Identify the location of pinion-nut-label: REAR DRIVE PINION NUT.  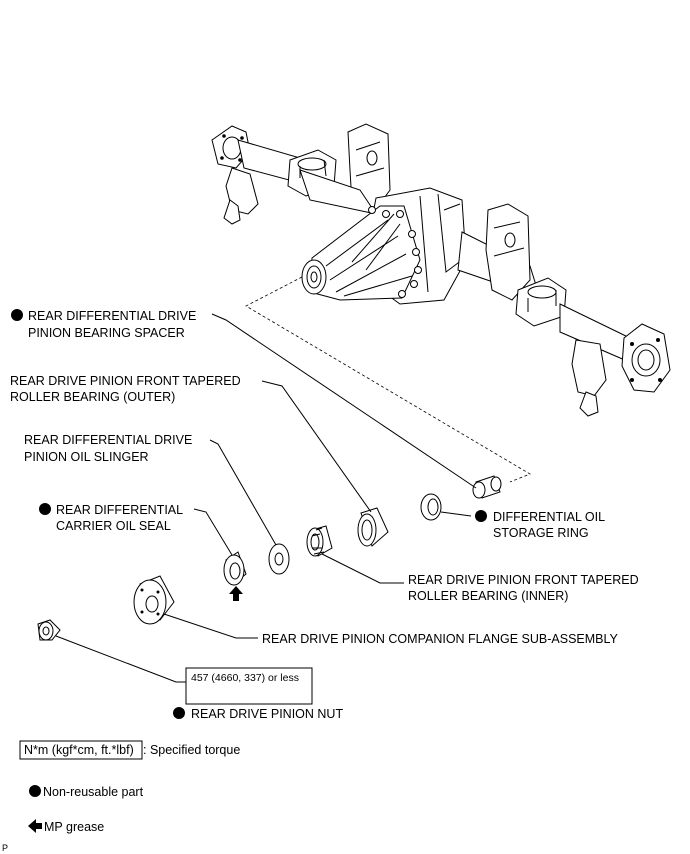
(267, 714).